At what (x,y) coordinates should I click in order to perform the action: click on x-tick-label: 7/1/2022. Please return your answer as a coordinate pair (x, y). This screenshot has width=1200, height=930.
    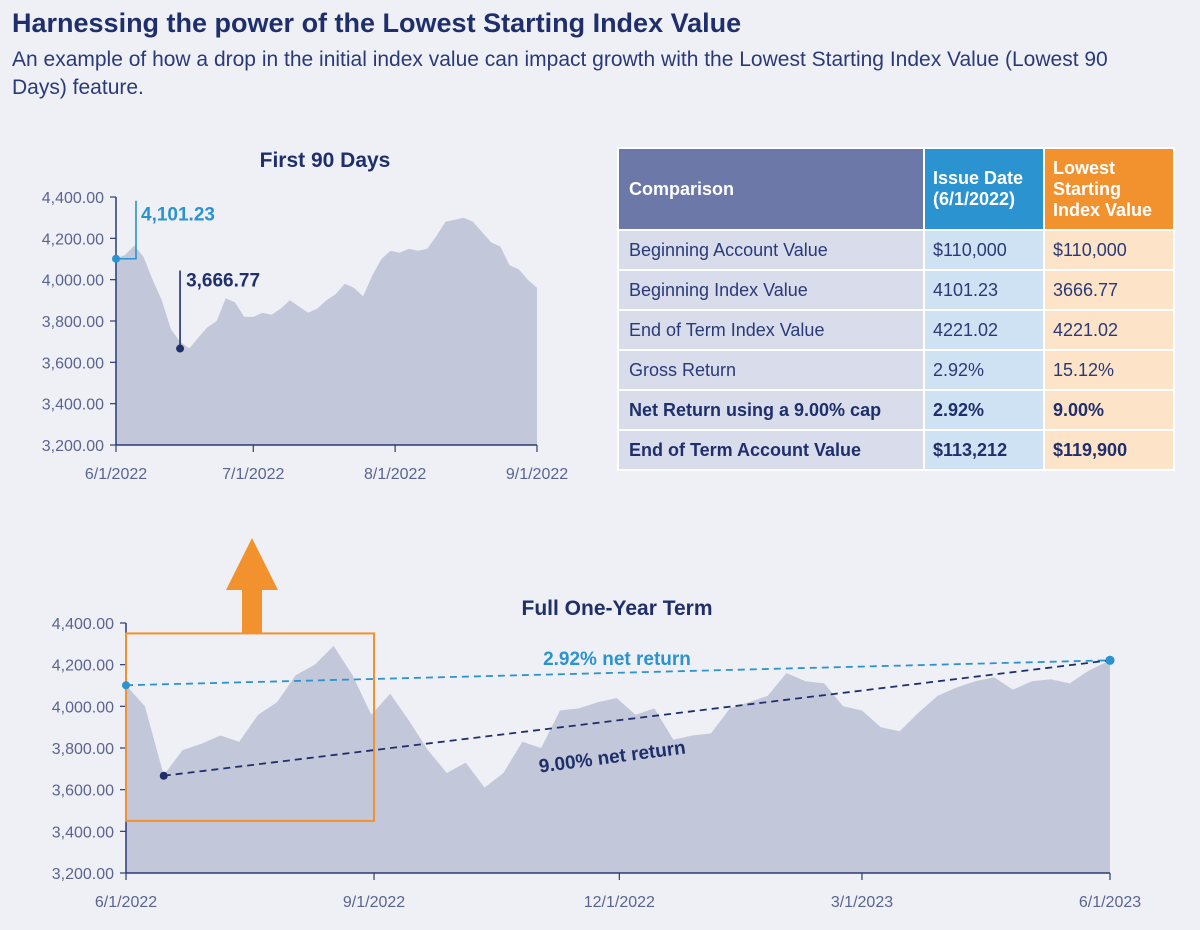
    Looking at the image, I should click on (253, 474).